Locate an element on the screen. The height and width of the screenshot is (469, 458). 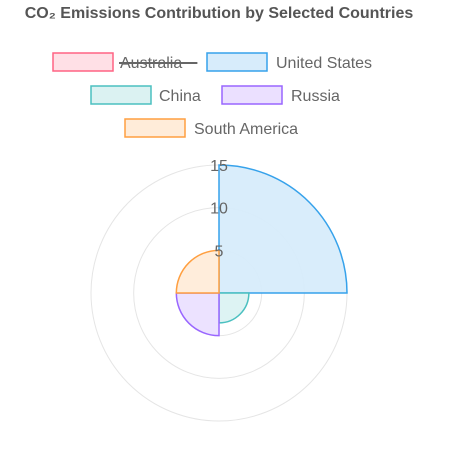
legend-label-china: China is located at coordinates (180, 96).